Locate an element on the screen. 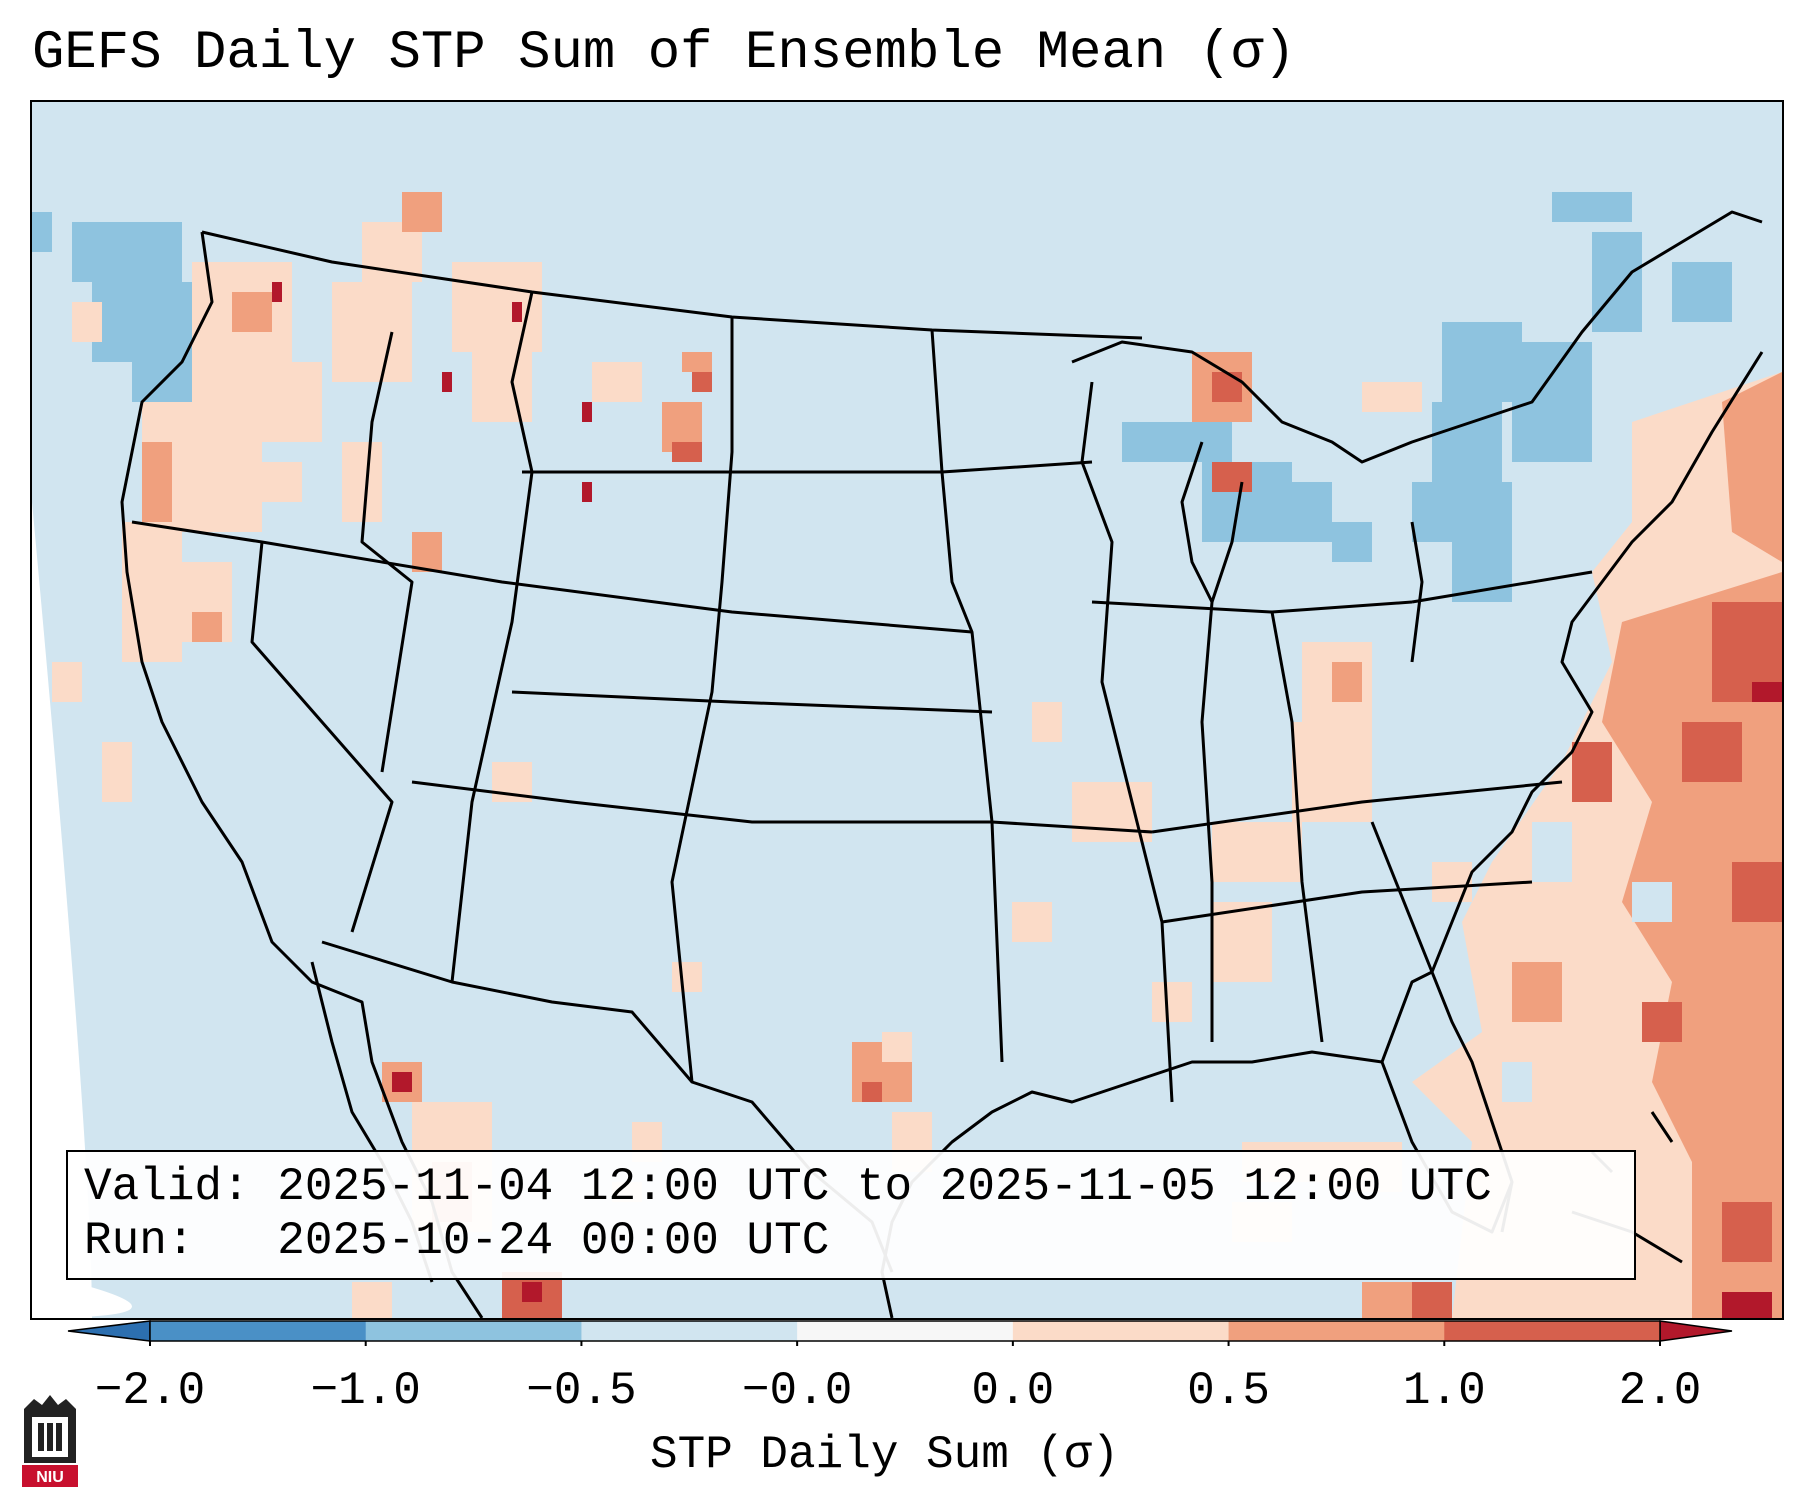  chart-title: GEFS Daily STP Sum of Ensemble Mean (σ) is located at coordinates (664, 53).